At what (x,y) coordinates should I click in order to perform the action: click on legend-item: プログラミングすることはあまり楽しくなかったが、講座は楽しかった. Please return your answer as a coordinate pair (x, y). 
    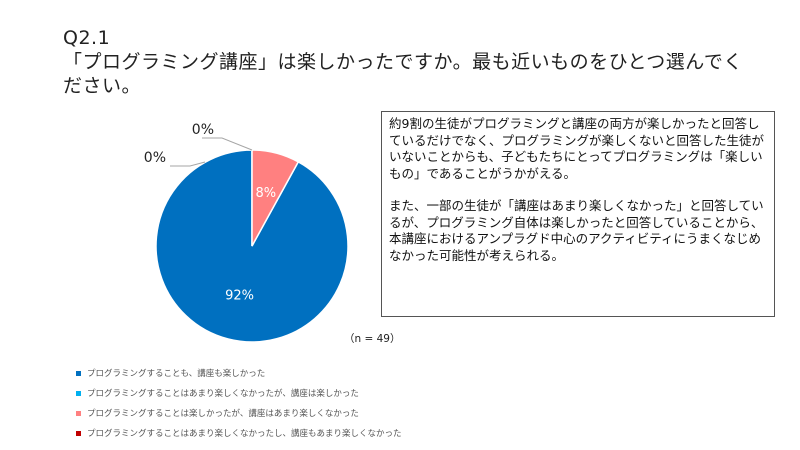
    Looking at the image, I should click on (306, 393).